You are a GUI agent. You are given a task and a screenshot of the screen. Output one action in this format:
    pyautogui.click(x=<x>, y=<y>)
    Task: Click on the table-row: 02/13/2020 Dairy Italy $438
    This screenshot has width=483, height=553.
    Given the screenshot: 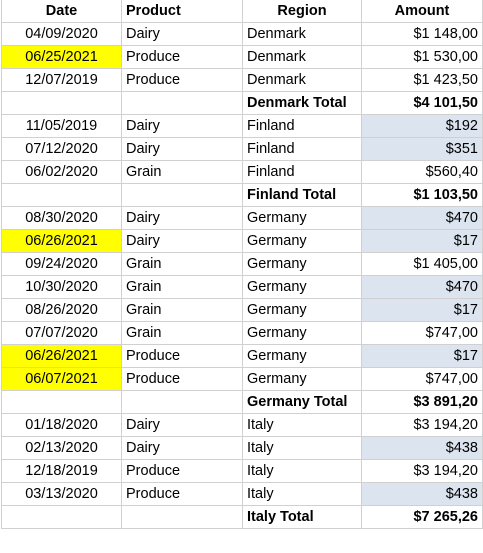 What is the action you would take?
    pyautogui.click(x=242, y=448)
    